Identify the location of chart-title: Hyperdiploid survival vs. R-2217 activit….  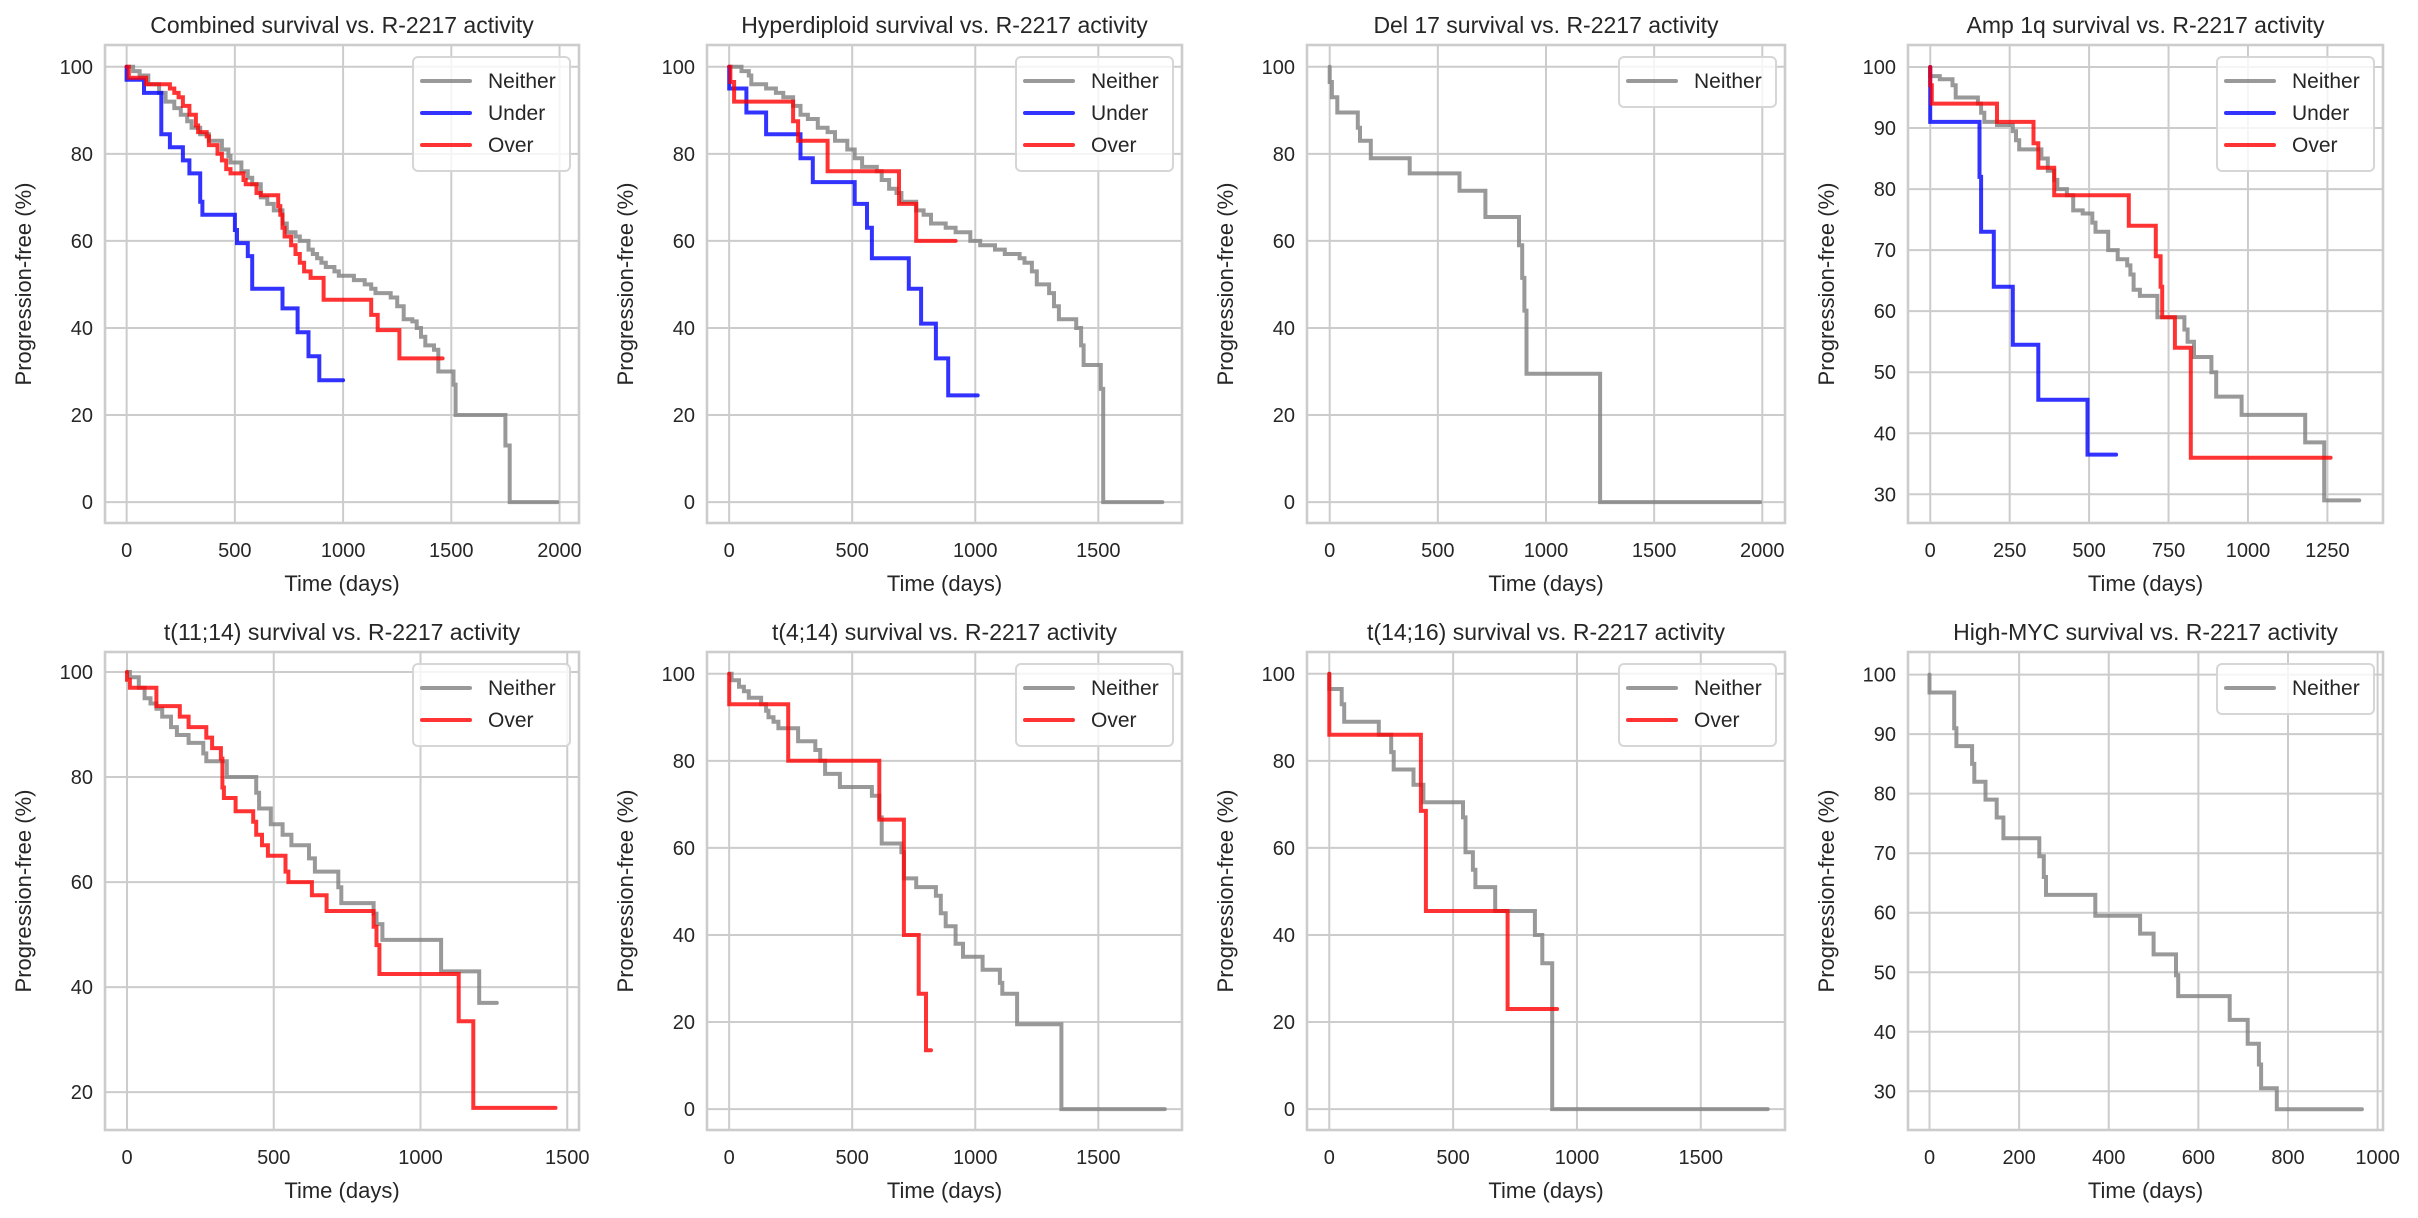
(944, 25).